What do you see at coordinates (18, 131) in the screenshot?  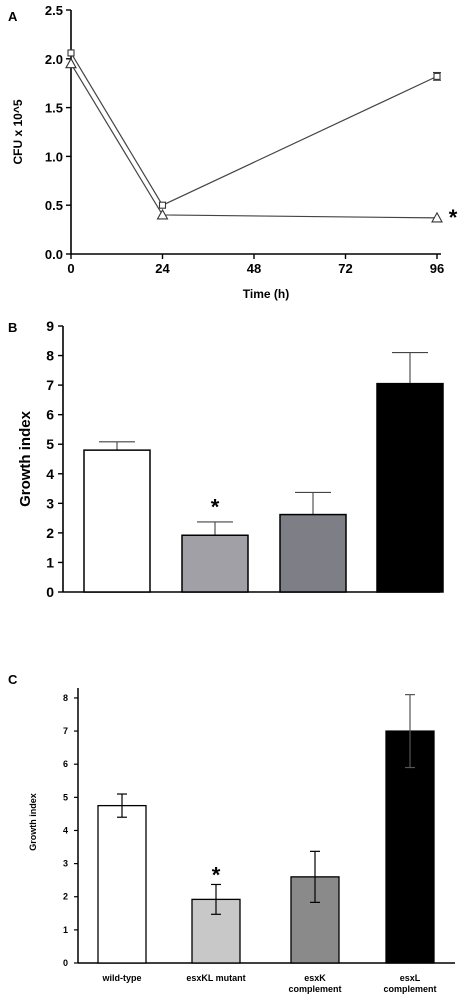 I see `y-axis-title: CFU x 10^5` at bounding box center [18, 131].